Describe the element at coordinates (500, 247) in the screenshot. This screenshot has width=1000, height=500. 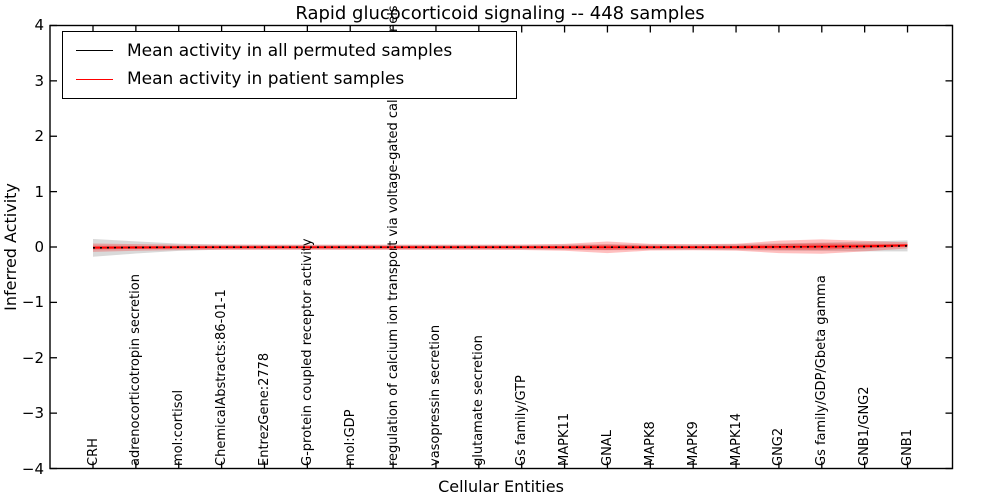
I see `permuted-mean-line` at that location.